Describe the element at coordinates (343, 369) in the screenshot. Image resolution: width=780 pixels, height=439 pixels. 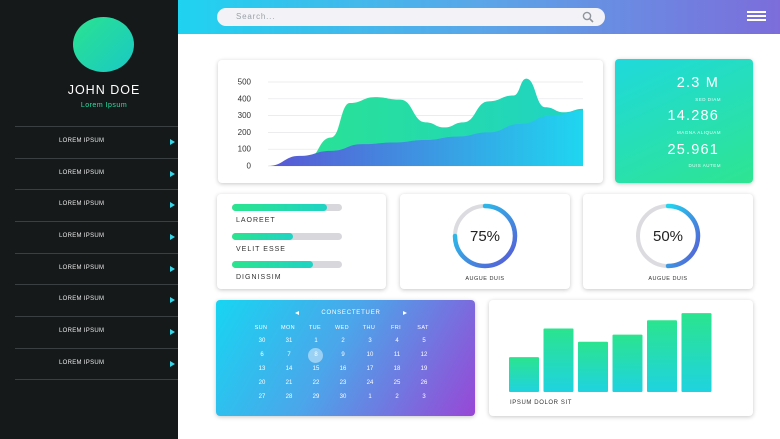
I see `calendar-day: 16` at that location.